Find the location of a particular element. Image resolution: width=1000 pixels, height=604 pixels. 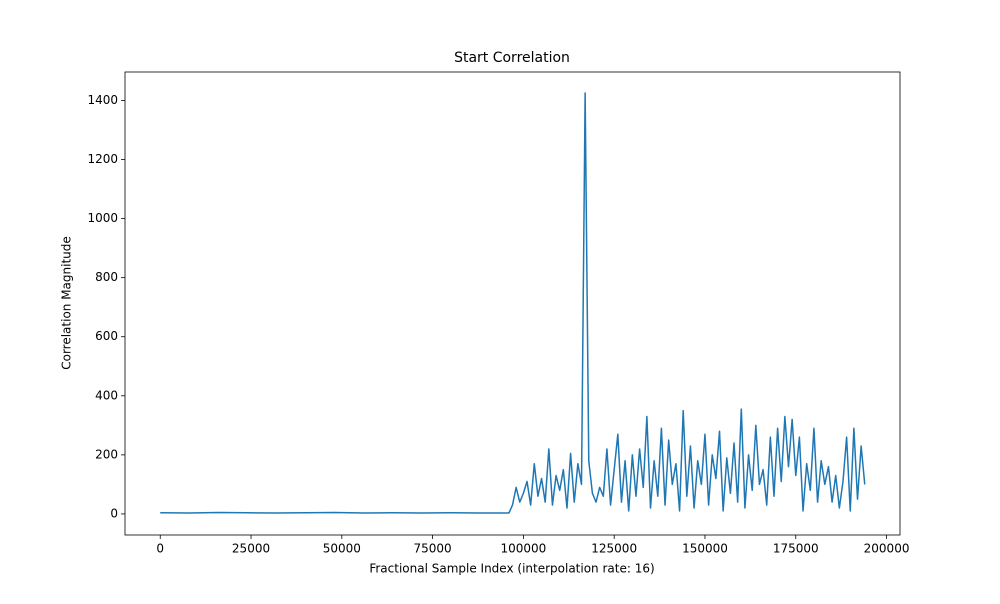

y-tick-label: 400 is located at coordinates (106, 395).